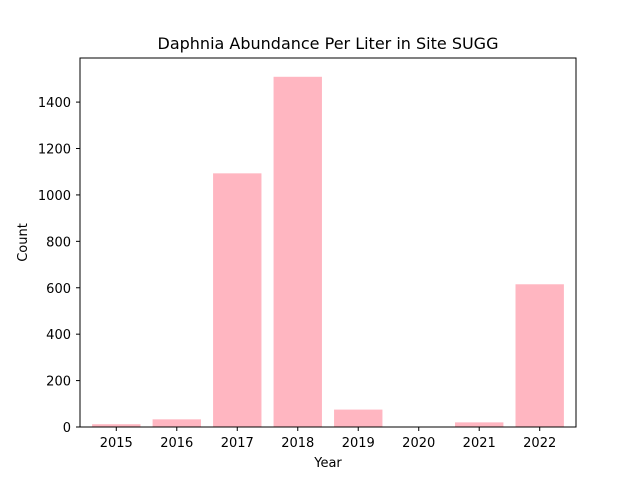  I want to click on y-tick-label: 400, so click(58, 335).